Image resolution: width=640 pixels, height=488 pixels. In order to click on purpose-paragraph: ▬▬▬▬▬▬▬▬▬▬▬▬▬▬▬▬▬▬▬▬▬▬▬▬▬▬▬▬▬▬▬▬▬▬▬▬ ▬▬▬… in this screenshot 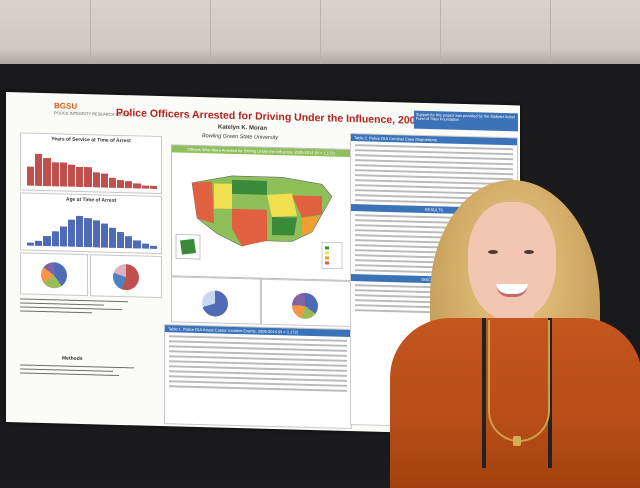, I will do `click(74, 305)`.